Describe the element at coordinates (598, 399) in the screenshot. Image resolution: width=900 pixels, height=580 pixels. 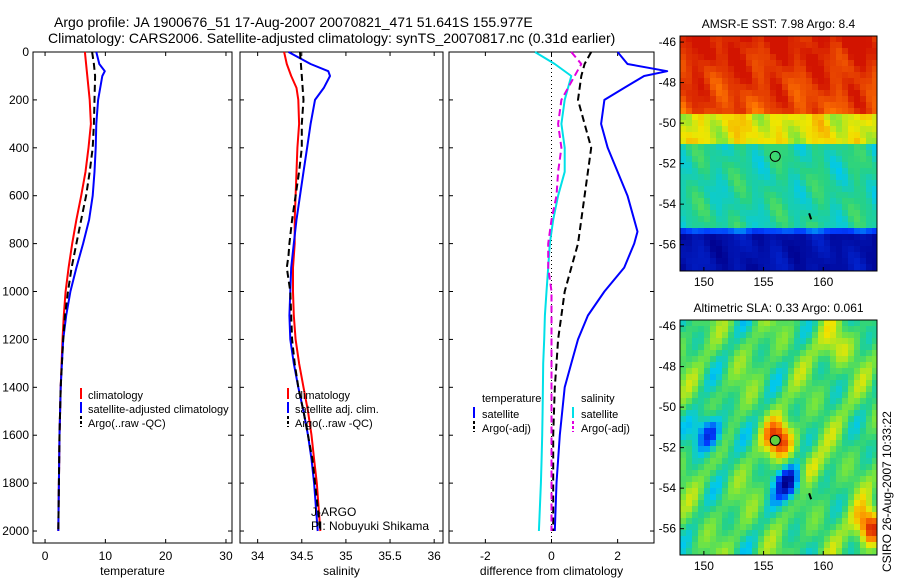
I see `legend-group-header: salinity` at that location.